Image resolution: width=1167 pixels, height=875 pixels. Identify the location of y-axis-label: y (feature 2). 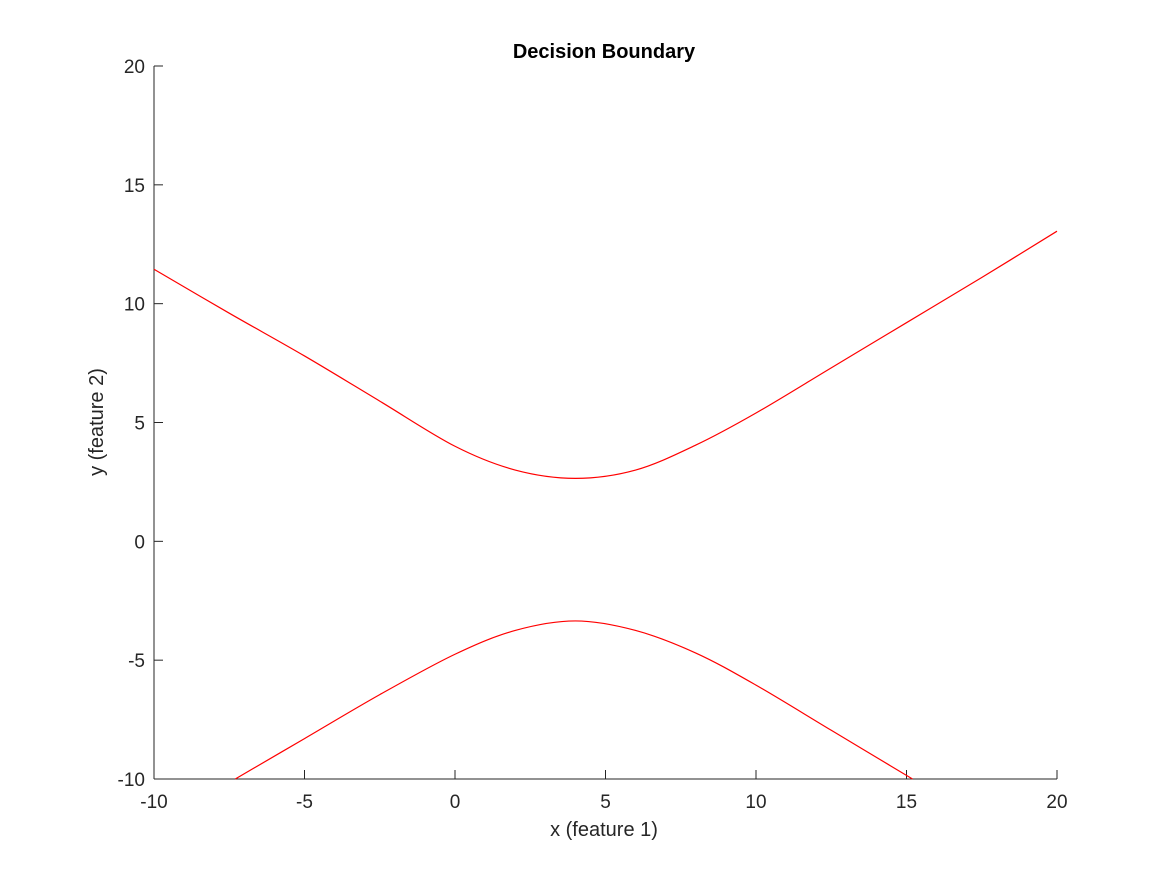
(97, 422).